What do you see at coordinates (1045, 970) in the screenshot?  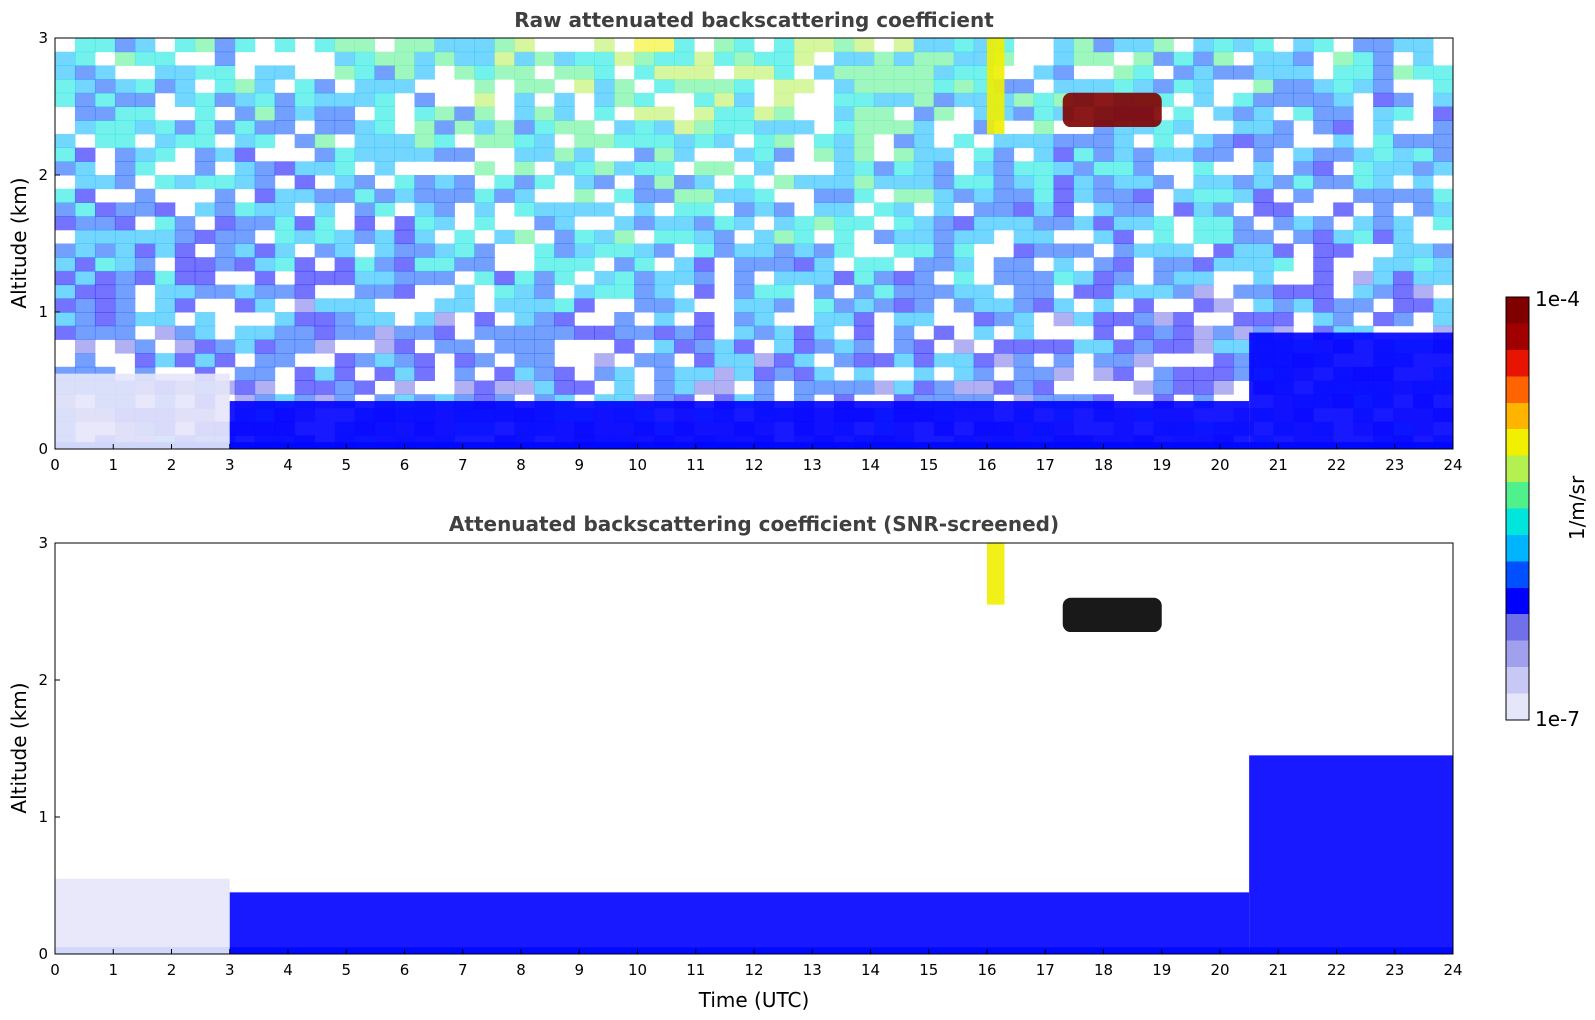 I see `x-tick-label: 17` at bounding box center [1045, 970].